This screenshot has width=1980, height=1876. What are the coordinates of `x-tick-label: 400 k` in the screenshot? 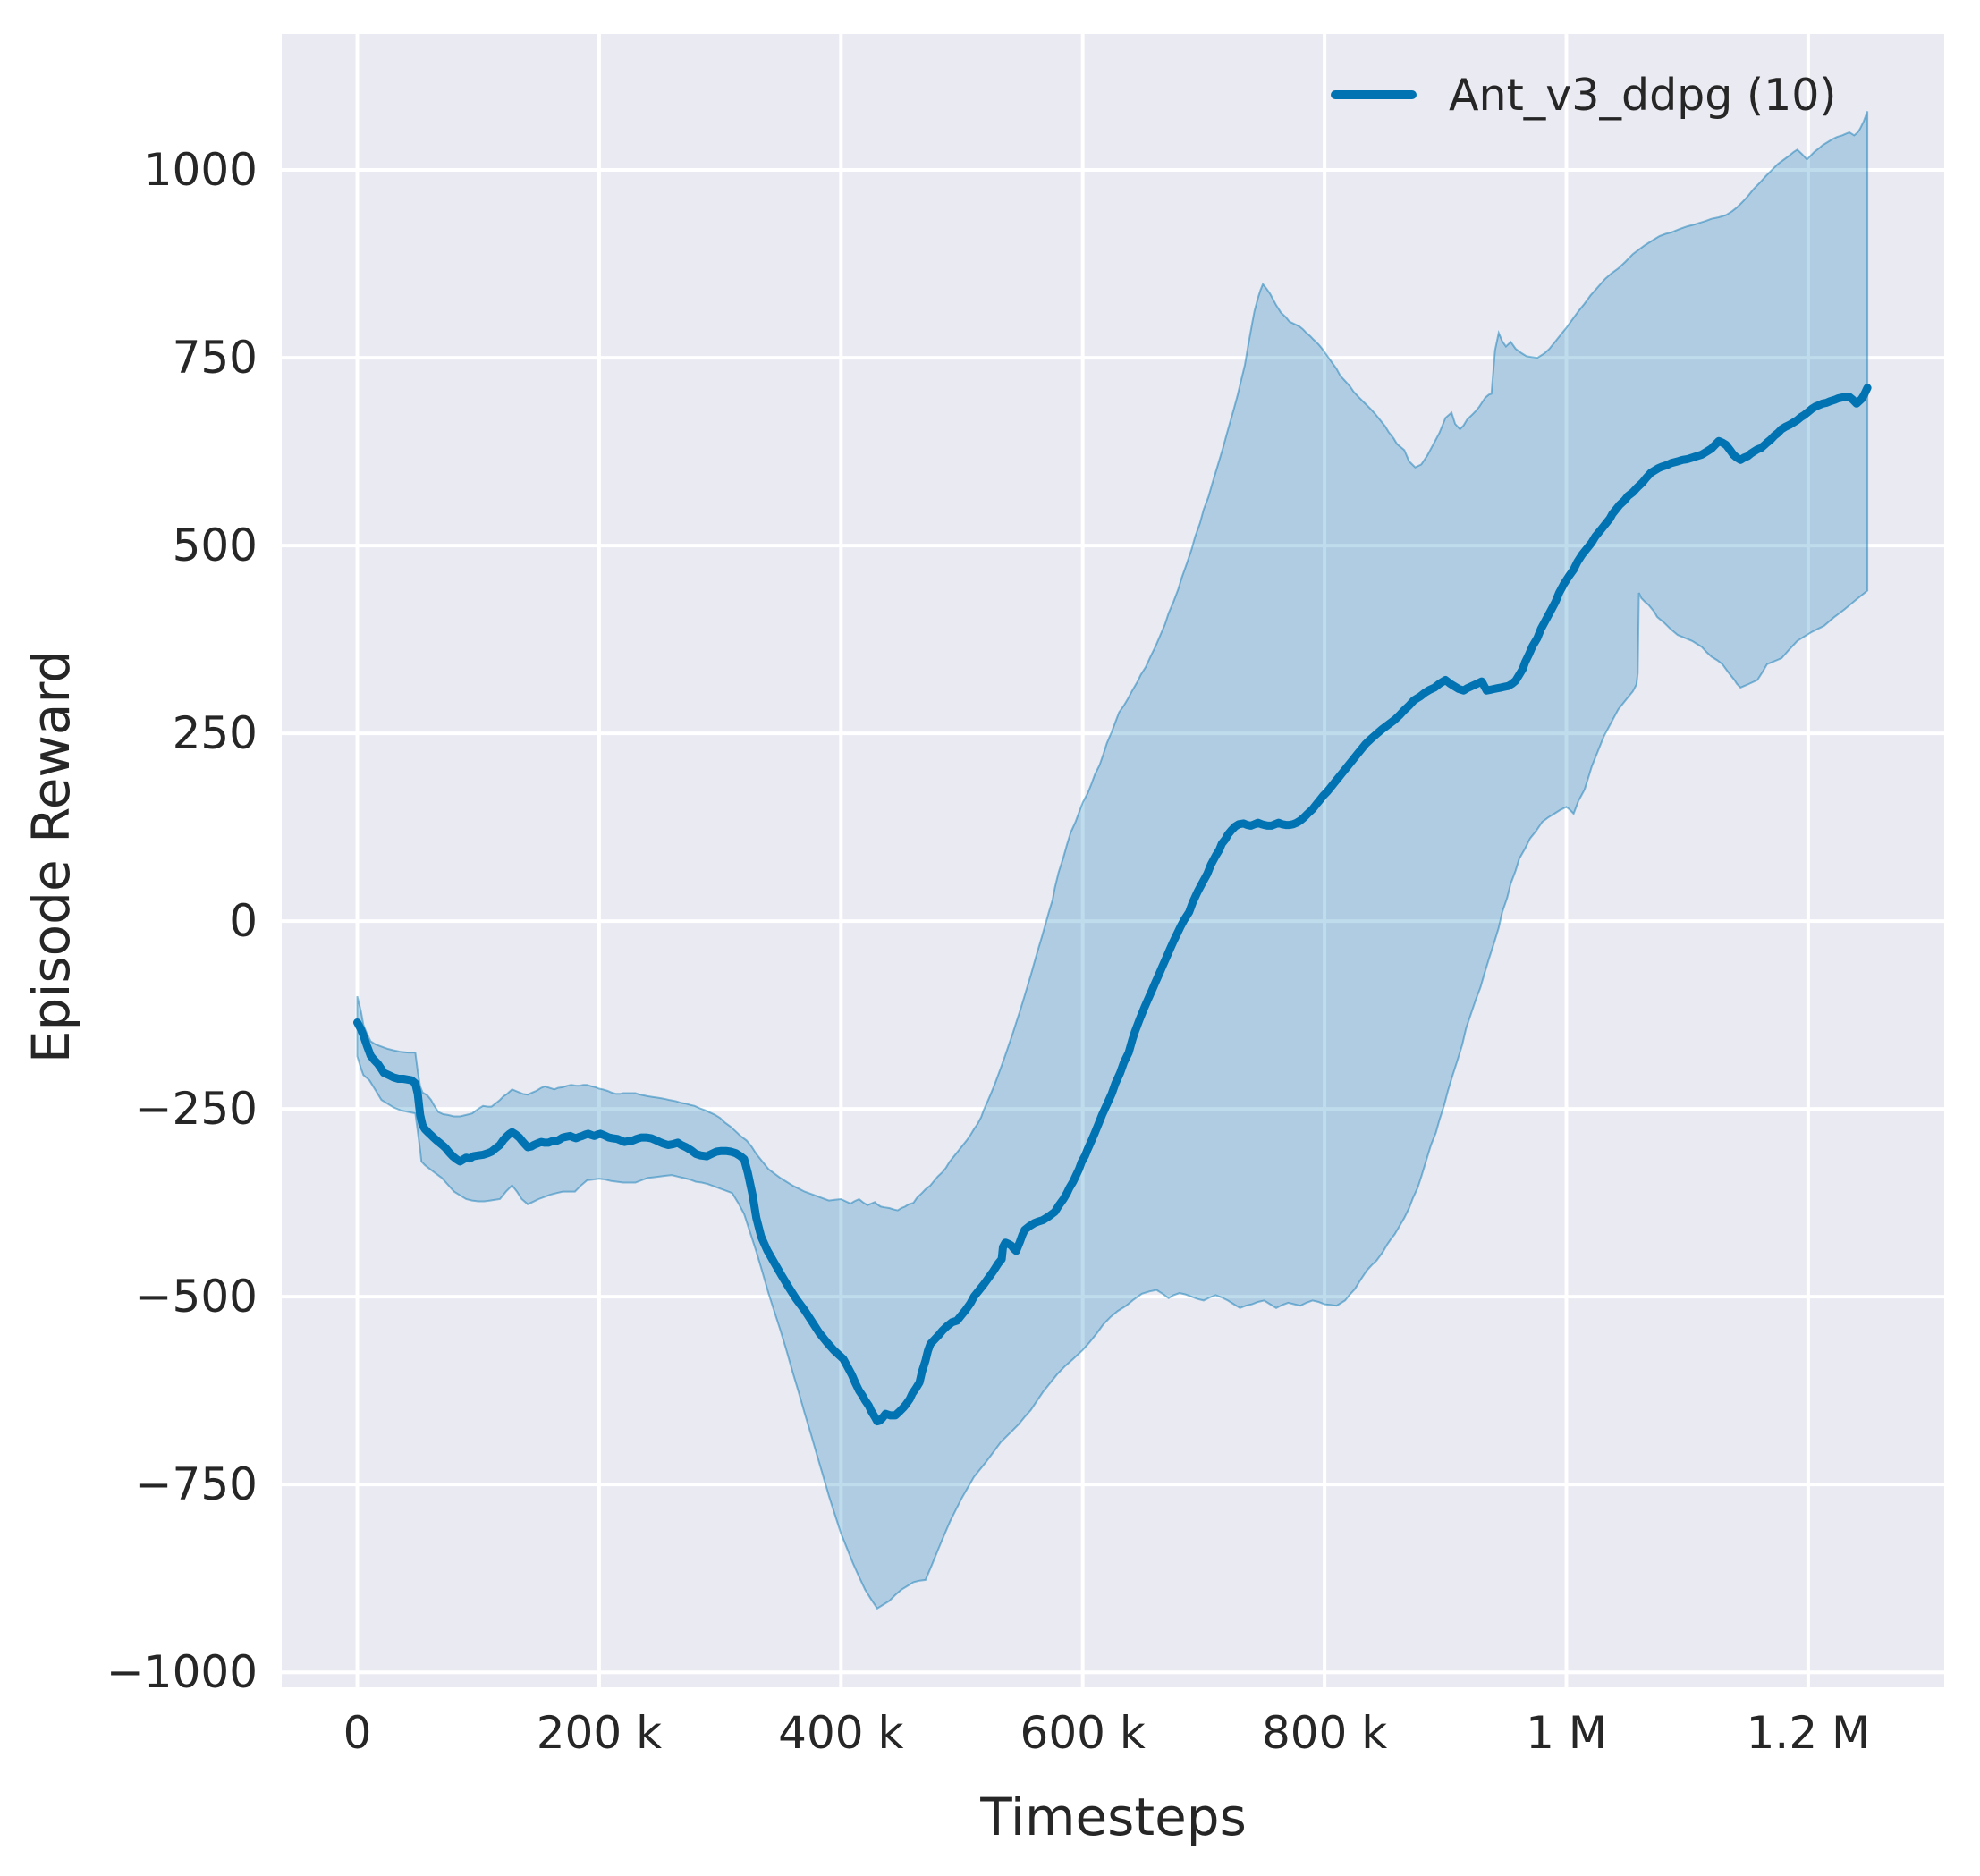 It's located at (841, 1733).